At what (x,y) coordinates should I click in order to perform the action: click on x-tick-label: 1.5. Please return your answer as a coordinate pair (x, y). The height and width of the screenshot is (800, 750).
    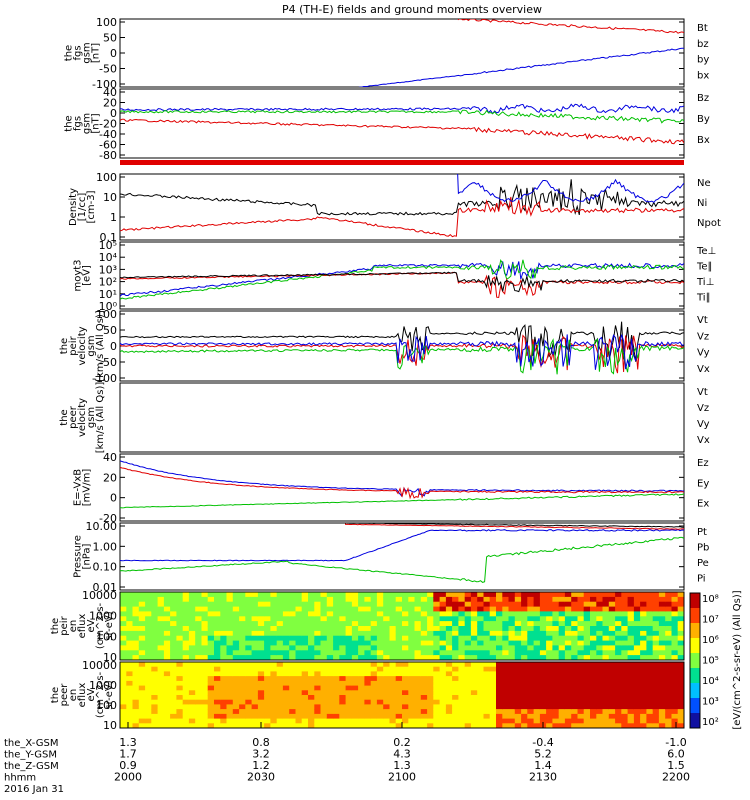
    Looking at the image, I should click on (676, 765).